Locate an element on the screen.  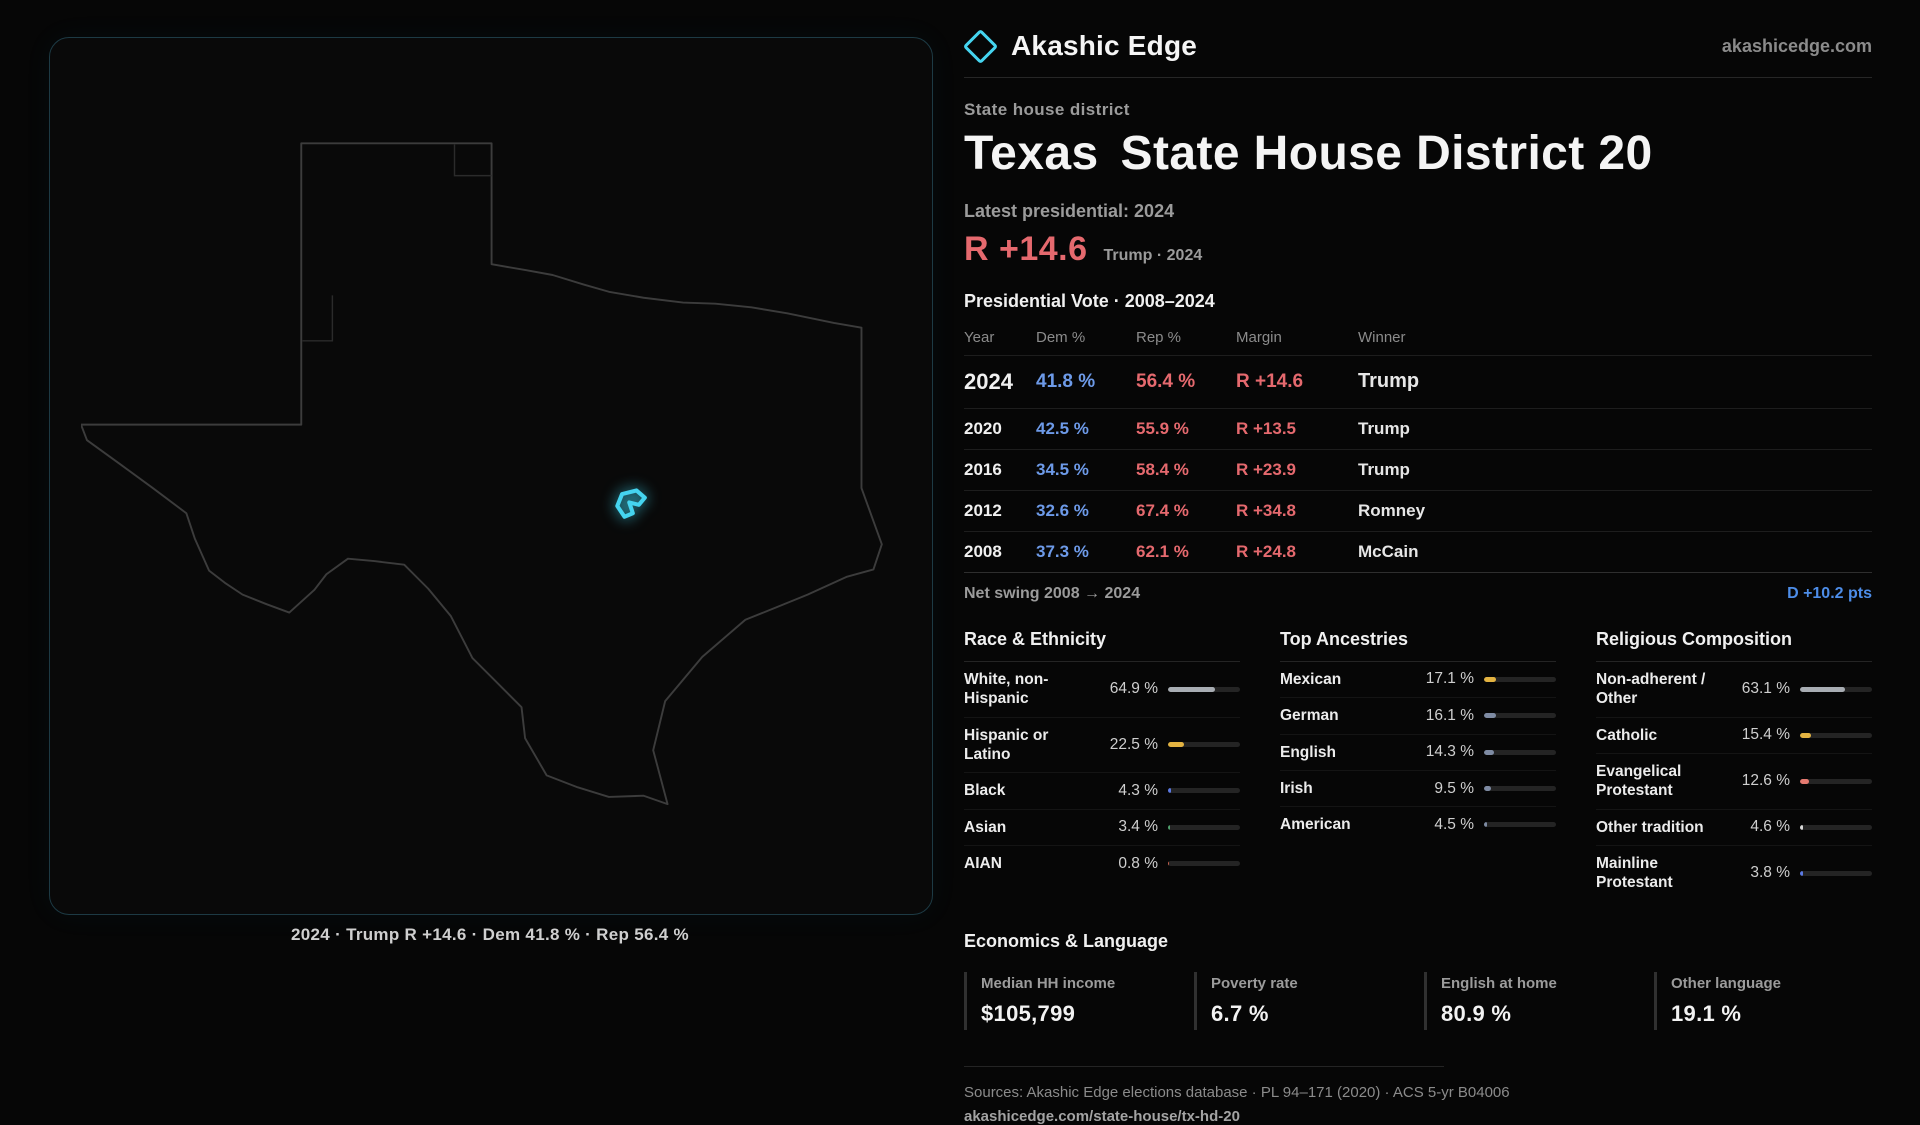
vote-cell-winner: McCain is located at coordinates (1388, 551).